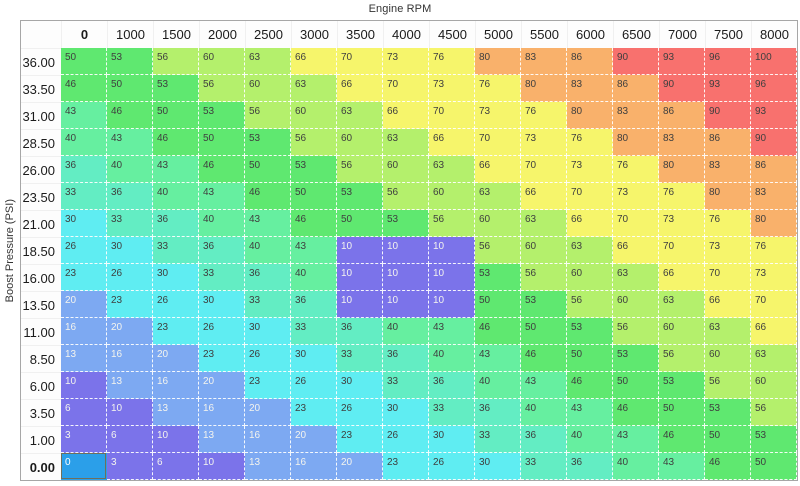  What do you see at coordinates (41, 169) in the screenshot?
I see `row-header-26.00: 26.00` at bounding box center [41, 169].